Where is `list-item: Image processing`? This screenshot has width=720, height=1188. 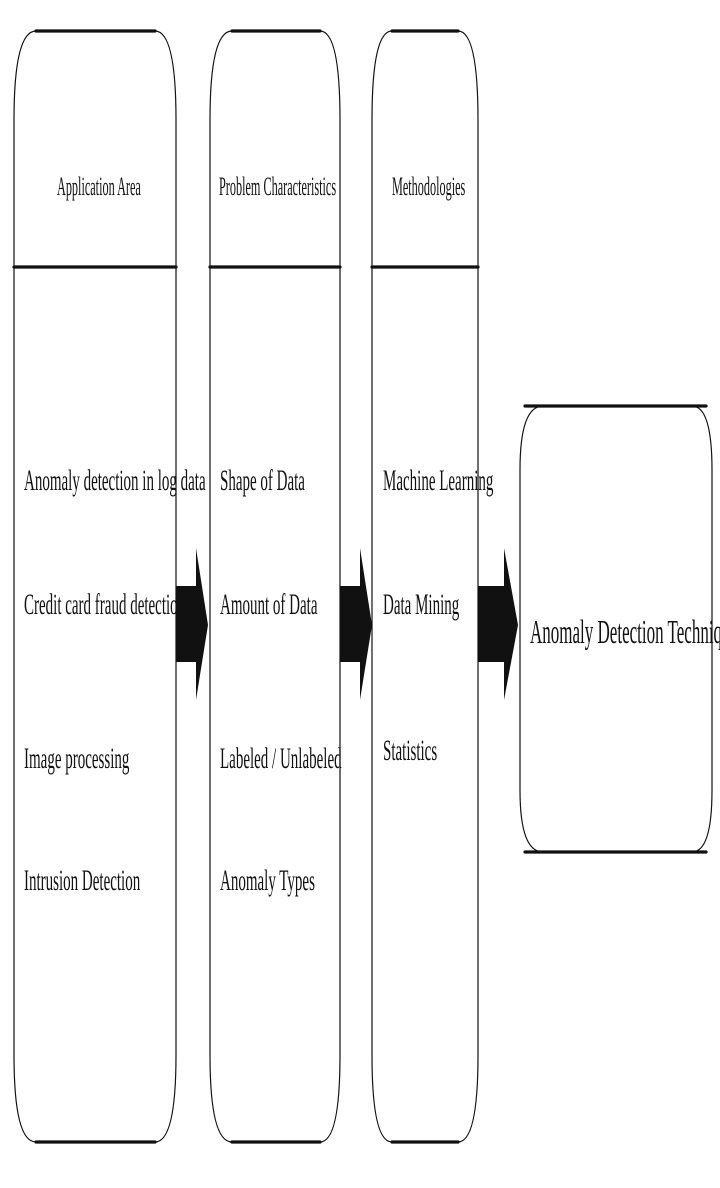 list-item: Image processing is located at coordinates (77, 758).